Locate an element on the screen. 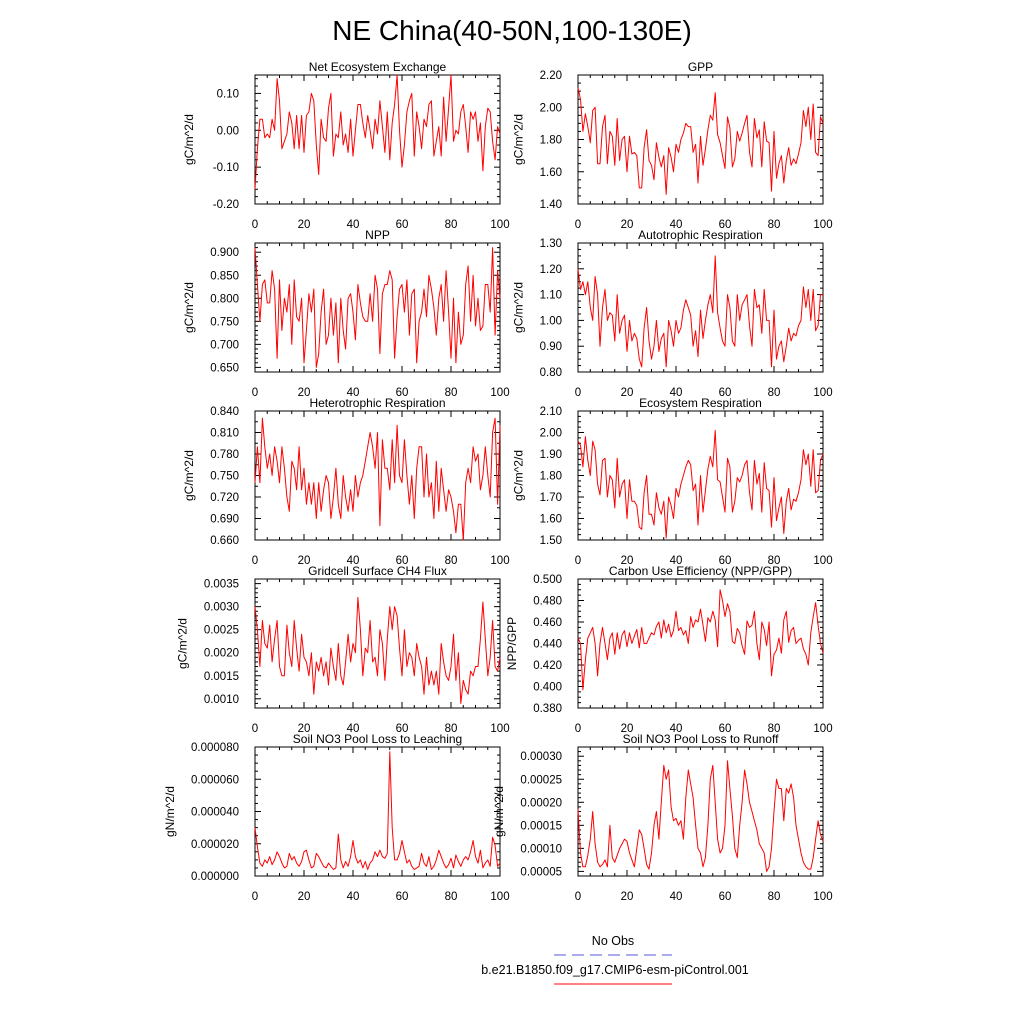 The height and width of the screenshot is (1024, 1024). y-tick-label: 2.20 is located at coordinates (551, 76).